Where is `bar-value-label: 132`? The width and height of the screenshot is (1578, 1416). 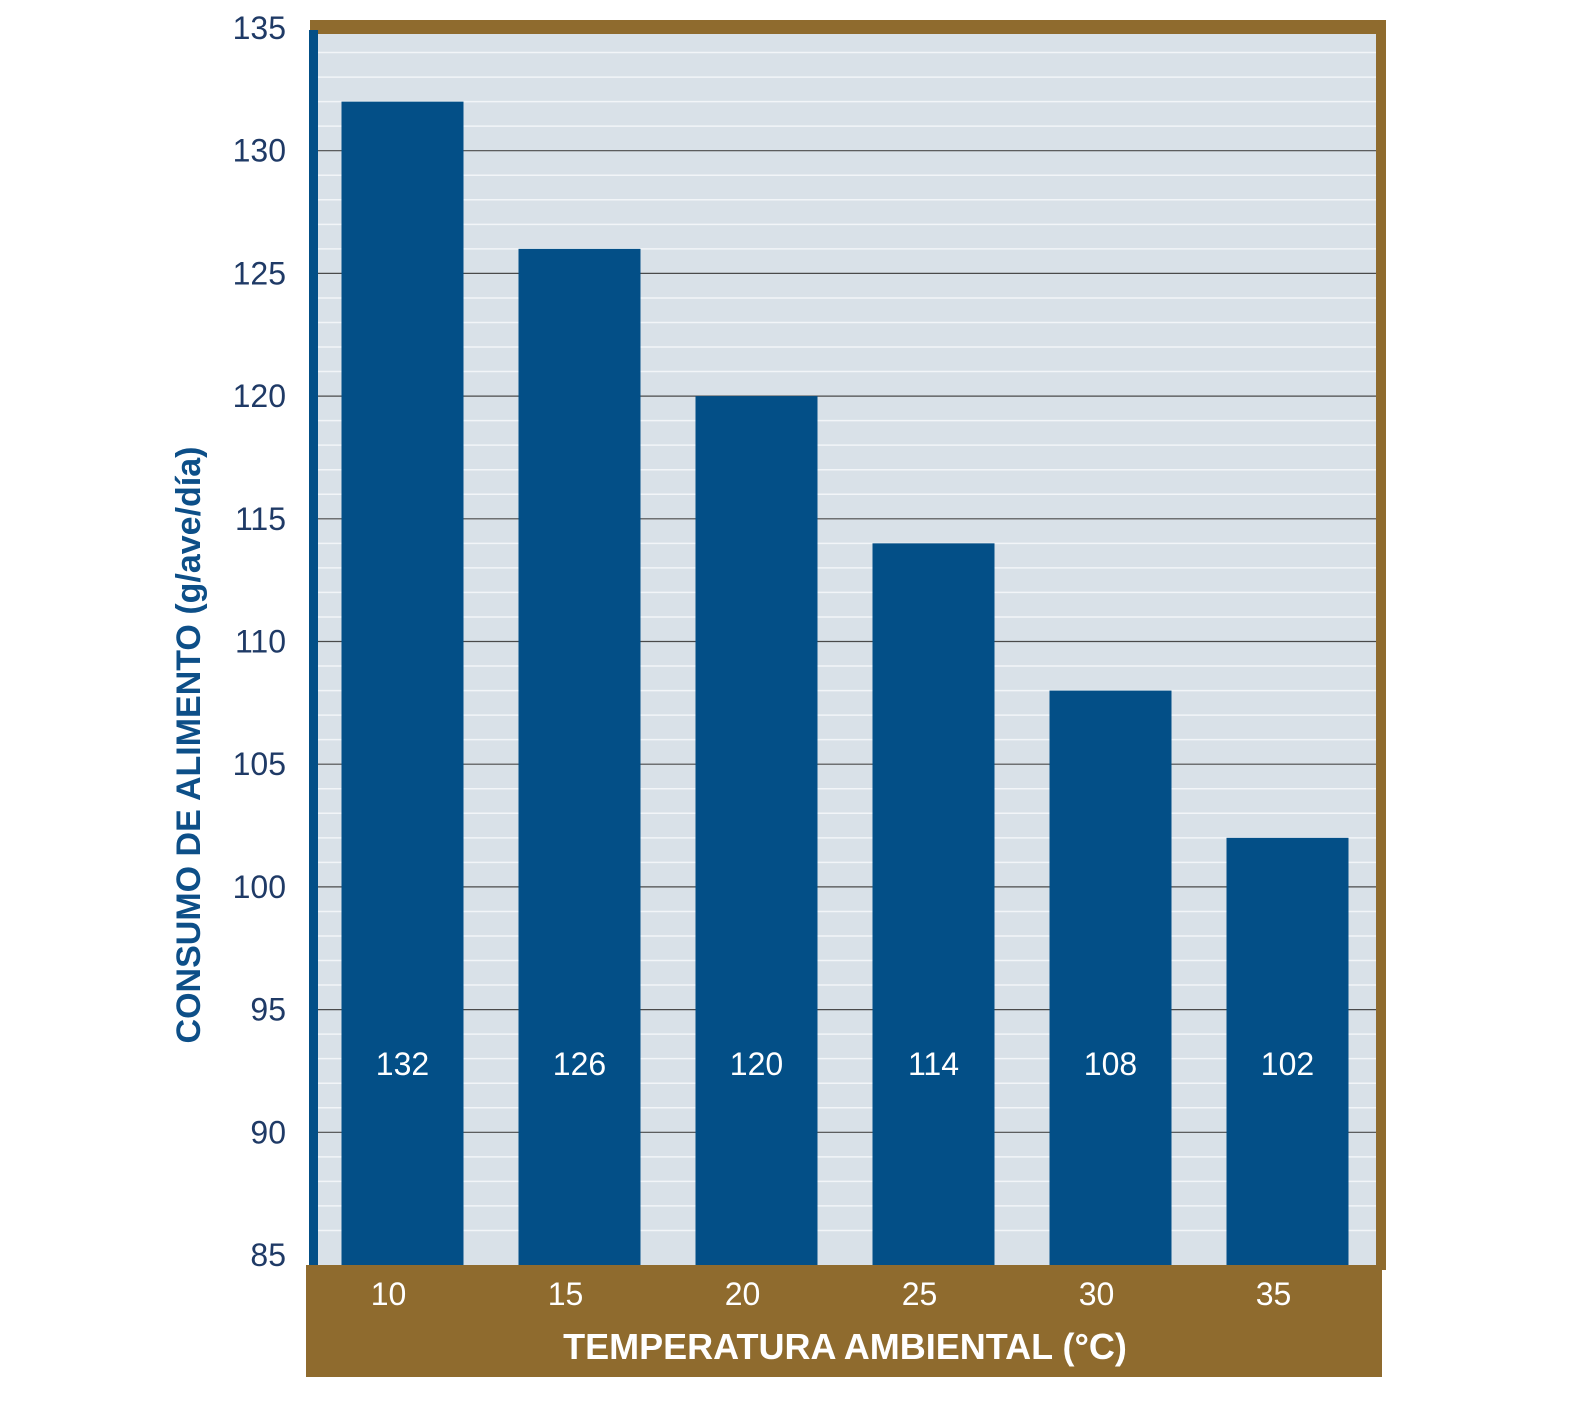 bar-value-label: 132 is located at coordinates (402, 1064).